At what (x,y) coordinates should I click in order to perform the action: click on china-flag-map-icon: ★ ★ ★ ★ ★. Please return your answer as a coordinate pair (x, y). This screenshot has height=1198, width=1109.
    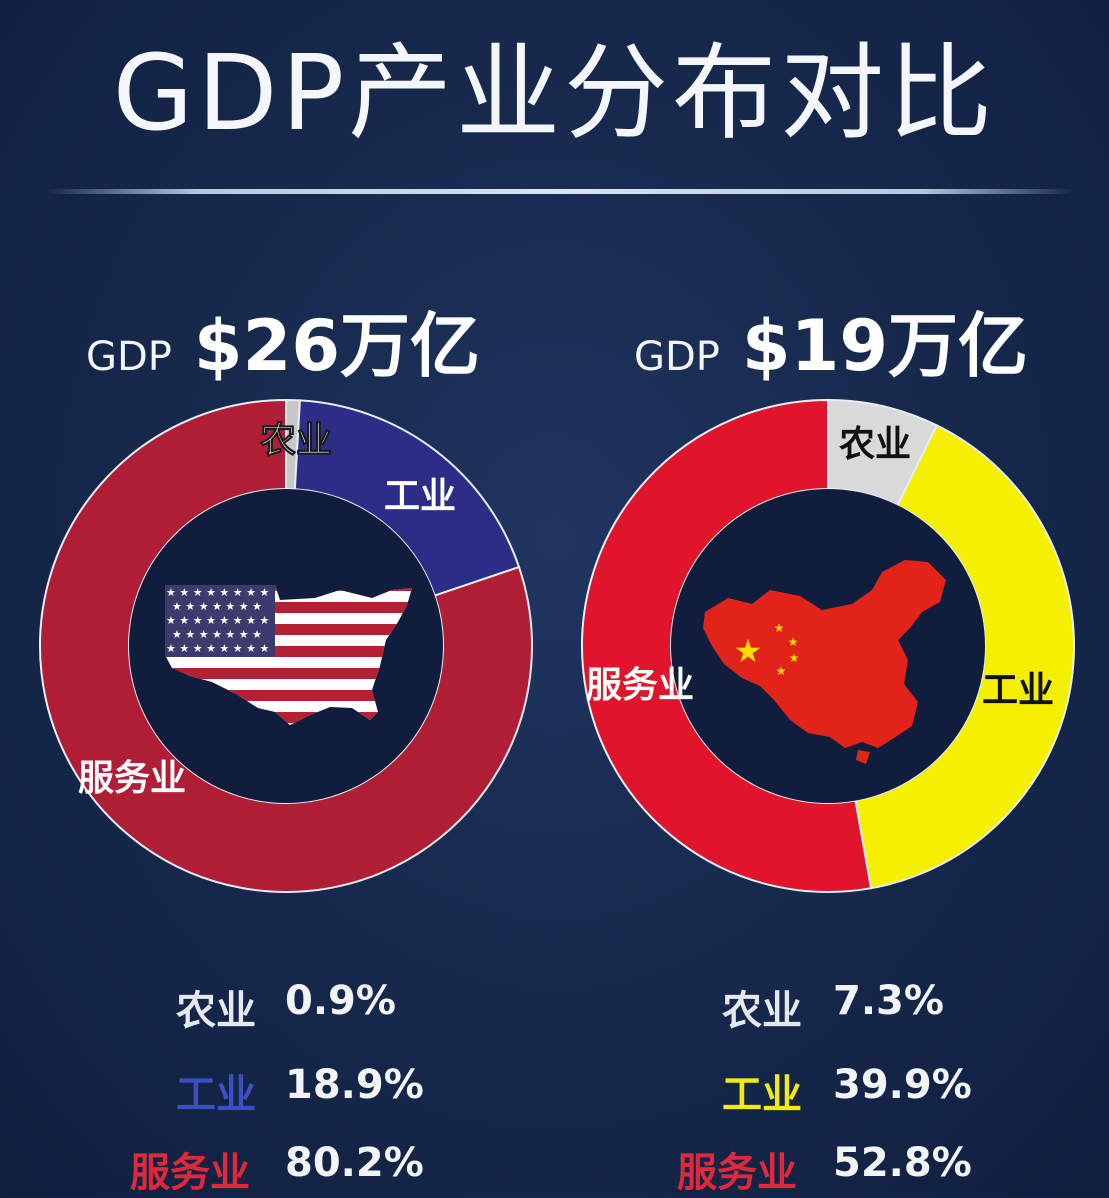
    Looking at the image, I should click on (824, 662).